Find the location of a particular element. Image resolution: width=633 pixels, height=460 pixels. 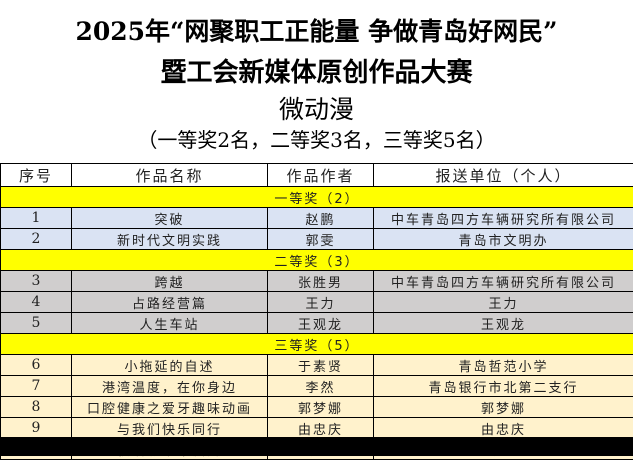

cell-index: 9 is located at coordinates (36, 428).